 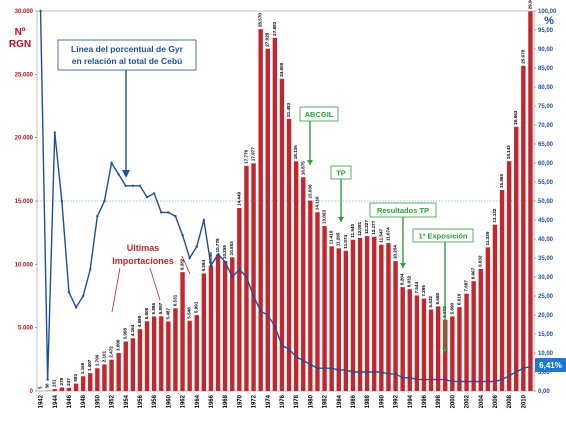 What do you see at coordinates (189, 313) in the screenshot?
I see `bar-value-label: 5.548` at bounding box center [189, 313].